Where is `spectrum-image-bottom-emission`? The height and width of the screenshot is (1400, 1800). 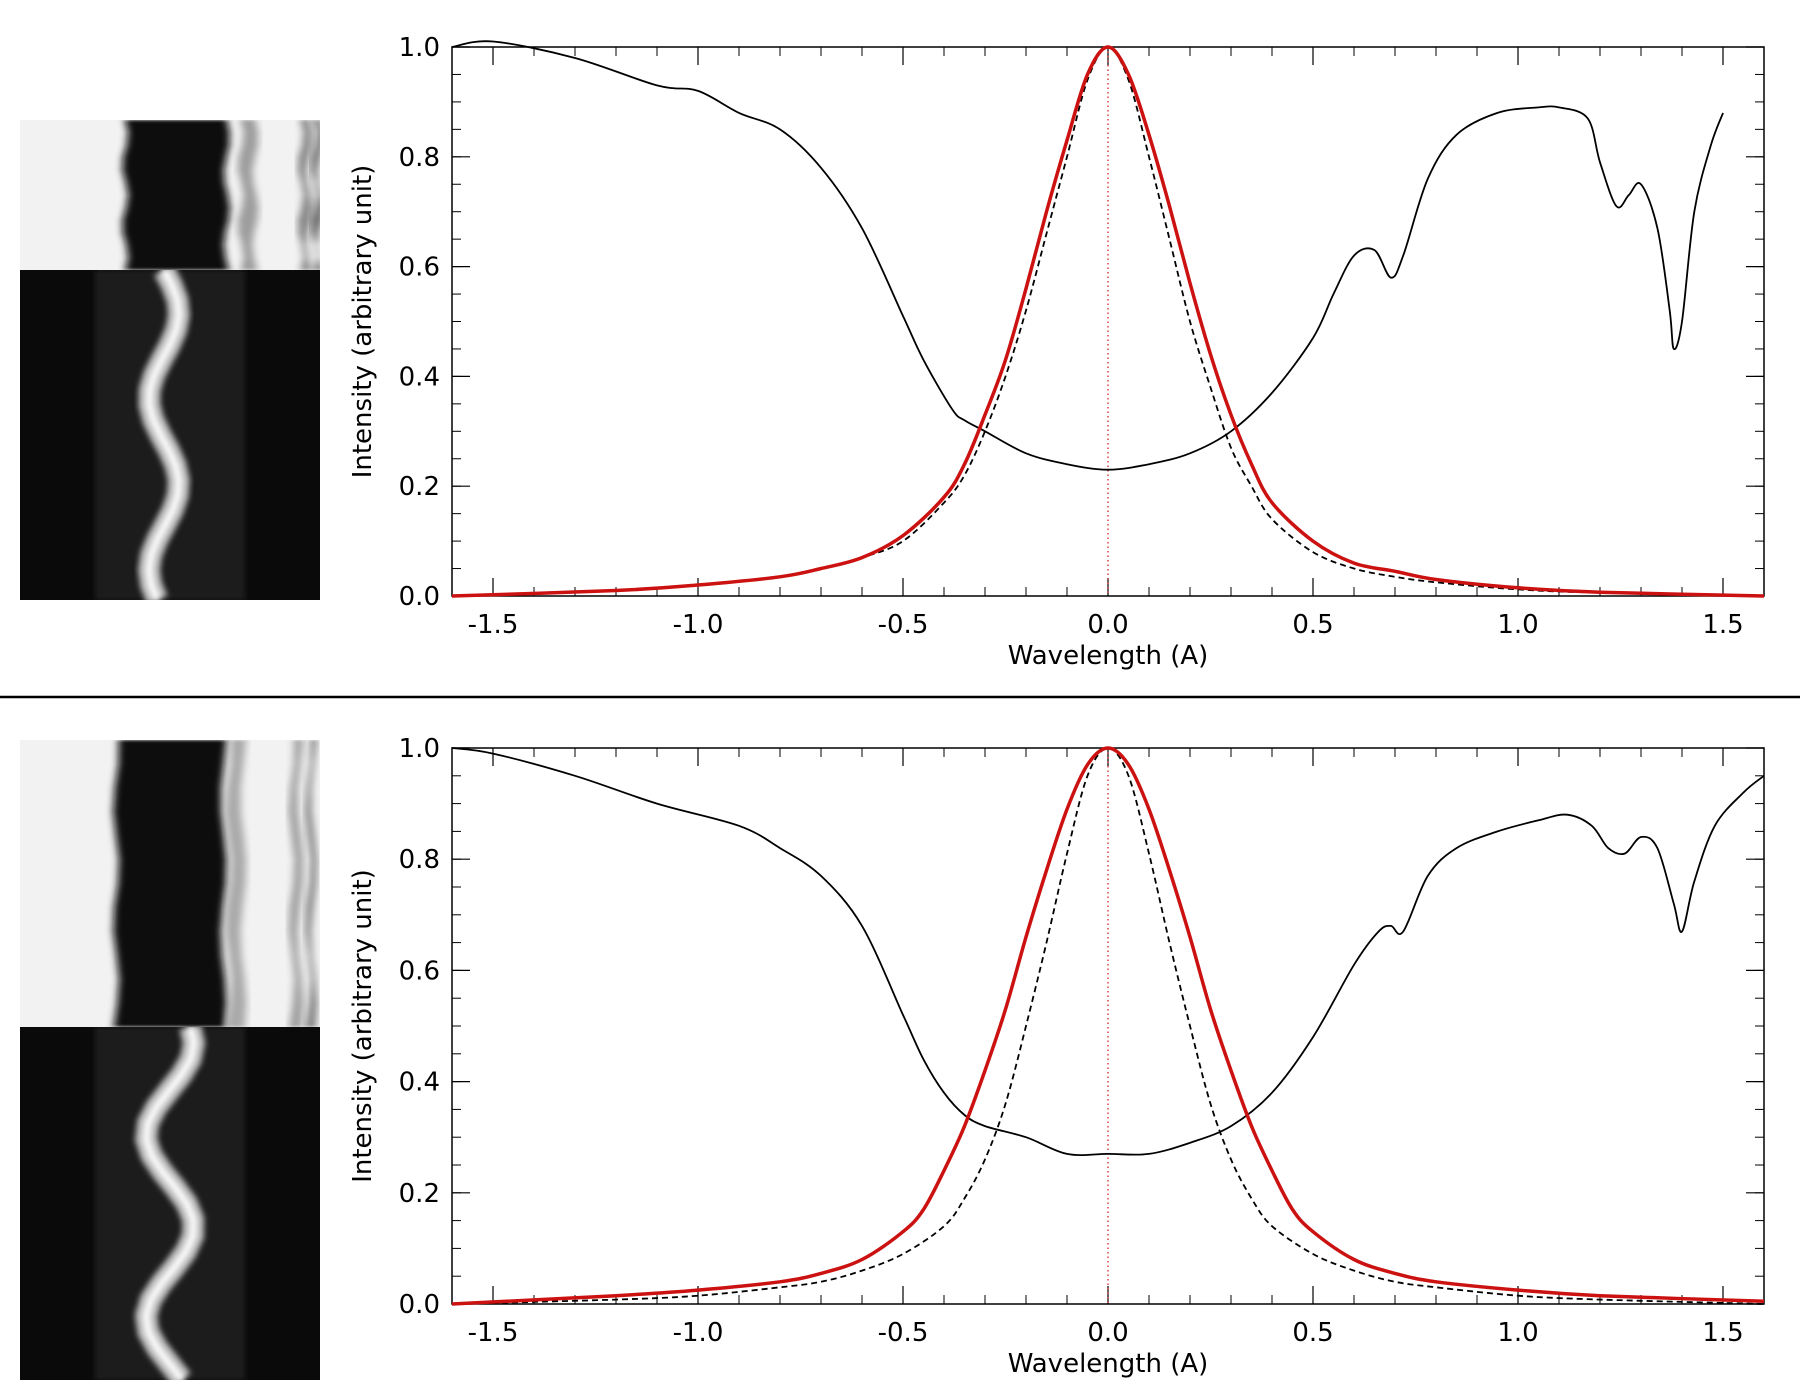
spectrum-image-bottom-emission is located at coordinates (170, 1203).